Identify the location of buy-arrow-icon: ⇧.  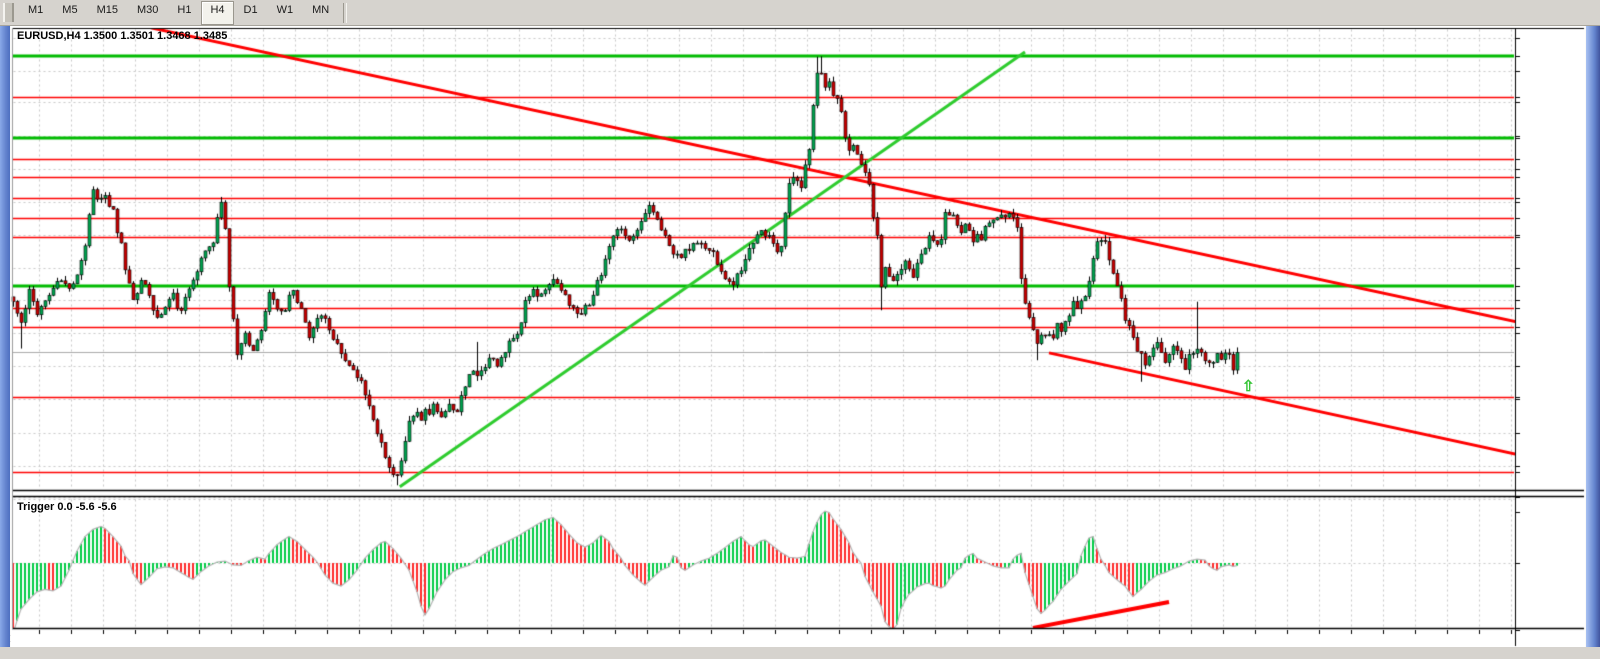
(1248, 386).